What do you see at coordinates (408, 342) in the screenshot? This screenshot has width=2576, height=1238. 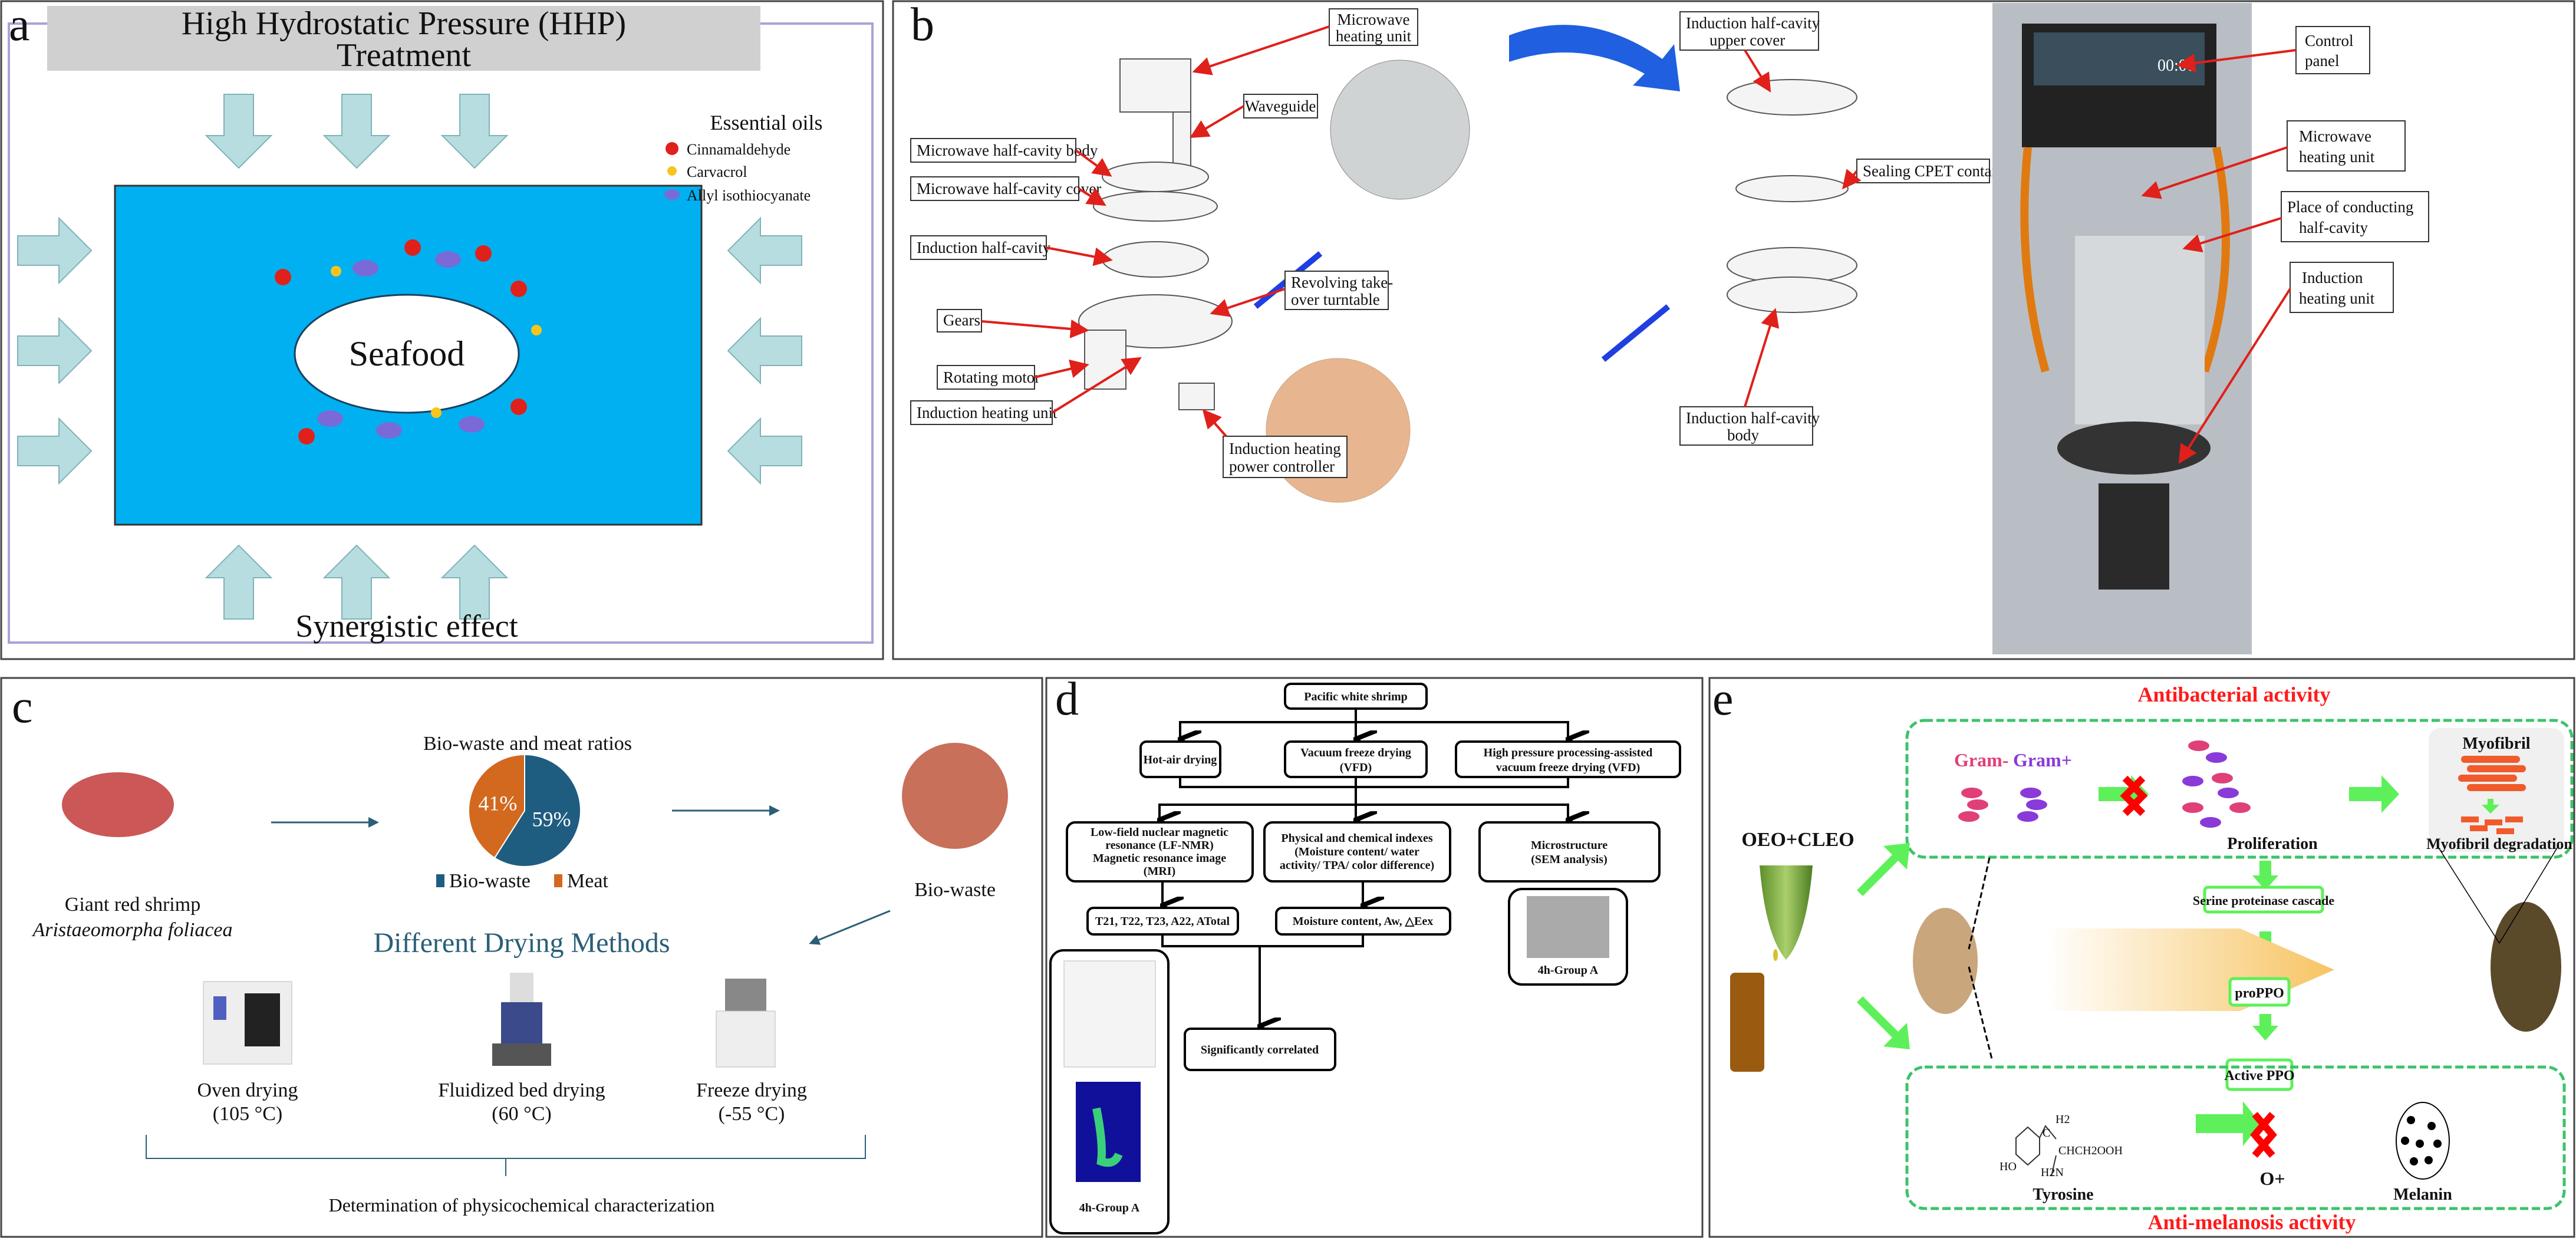 I see `oil-particles` at bounding box center [408, 342].